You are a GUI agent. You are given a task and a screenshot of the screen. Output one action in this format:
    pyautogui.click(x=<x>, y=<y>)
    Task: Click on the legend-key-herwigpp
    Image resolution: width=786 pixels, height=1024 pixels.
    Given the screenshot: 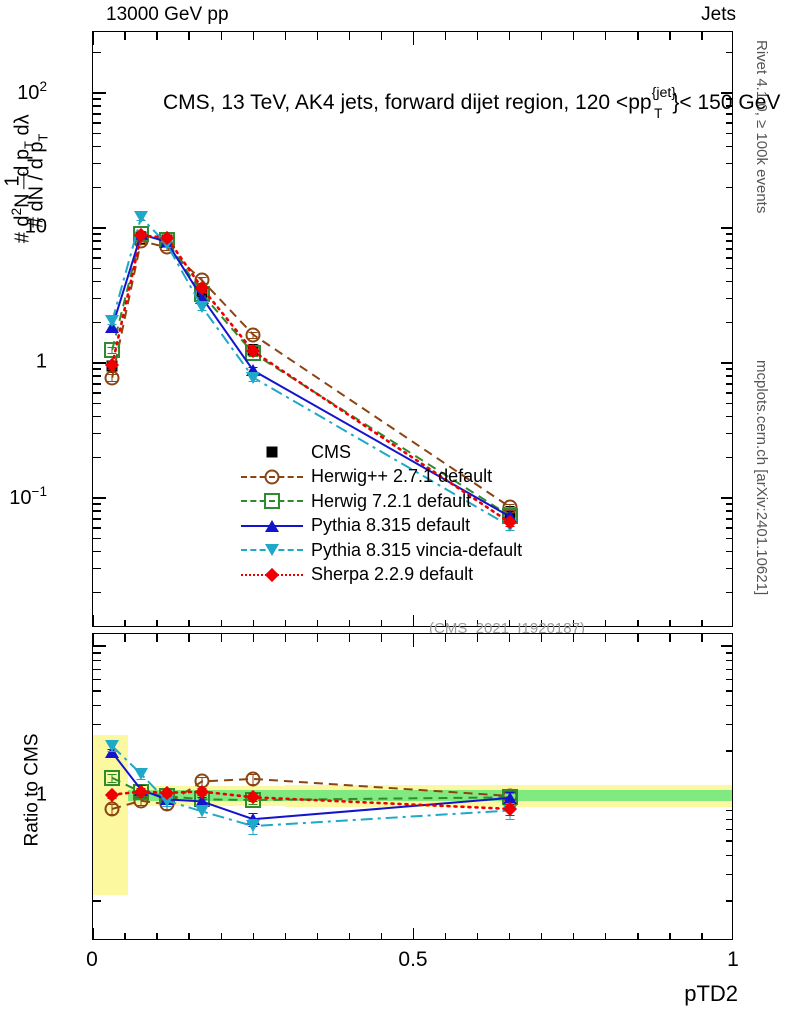 What is the action you would take?
    pyautogui.click(x=272, y=477)
    